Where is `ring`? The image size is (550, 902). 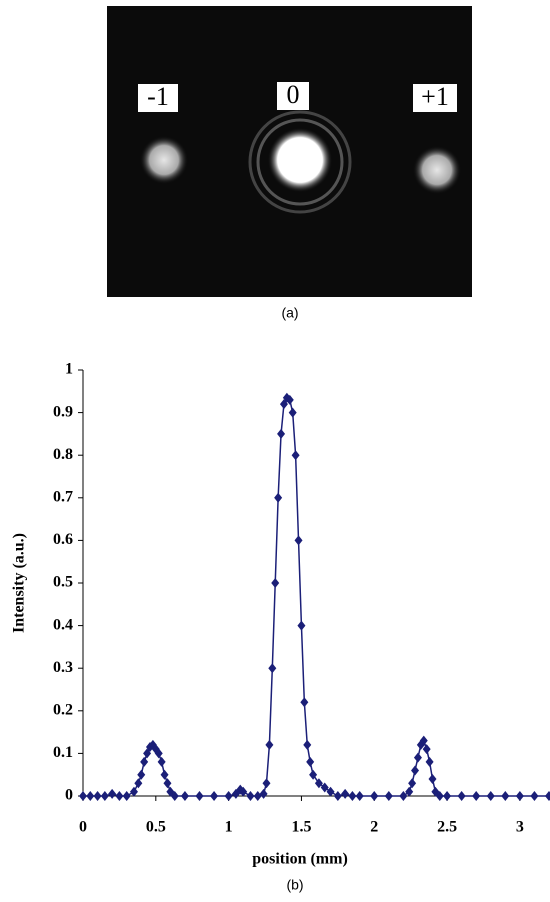
ring is located at coordinates (300, 162).